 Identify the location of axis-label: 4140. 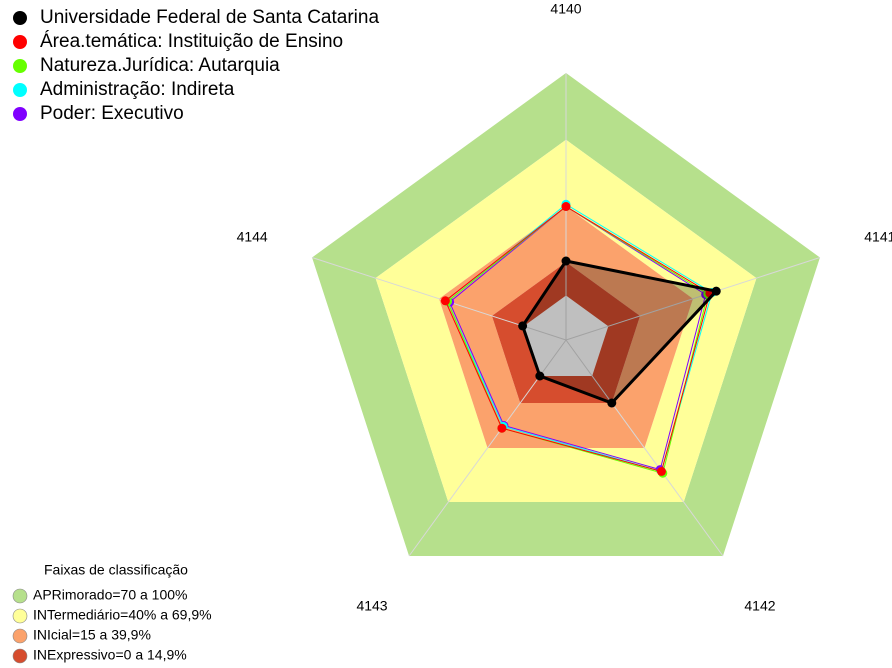
(565, 9).